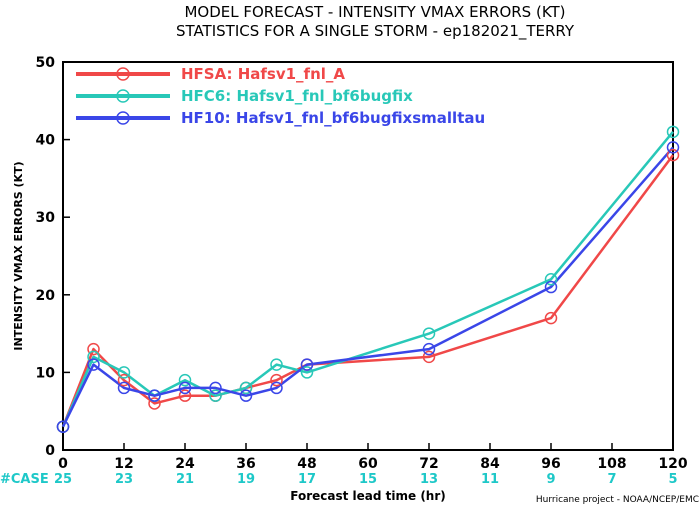  Describe the element at coordinates (611, 479) in the screenshot. I see `case-count: 7` at that location.